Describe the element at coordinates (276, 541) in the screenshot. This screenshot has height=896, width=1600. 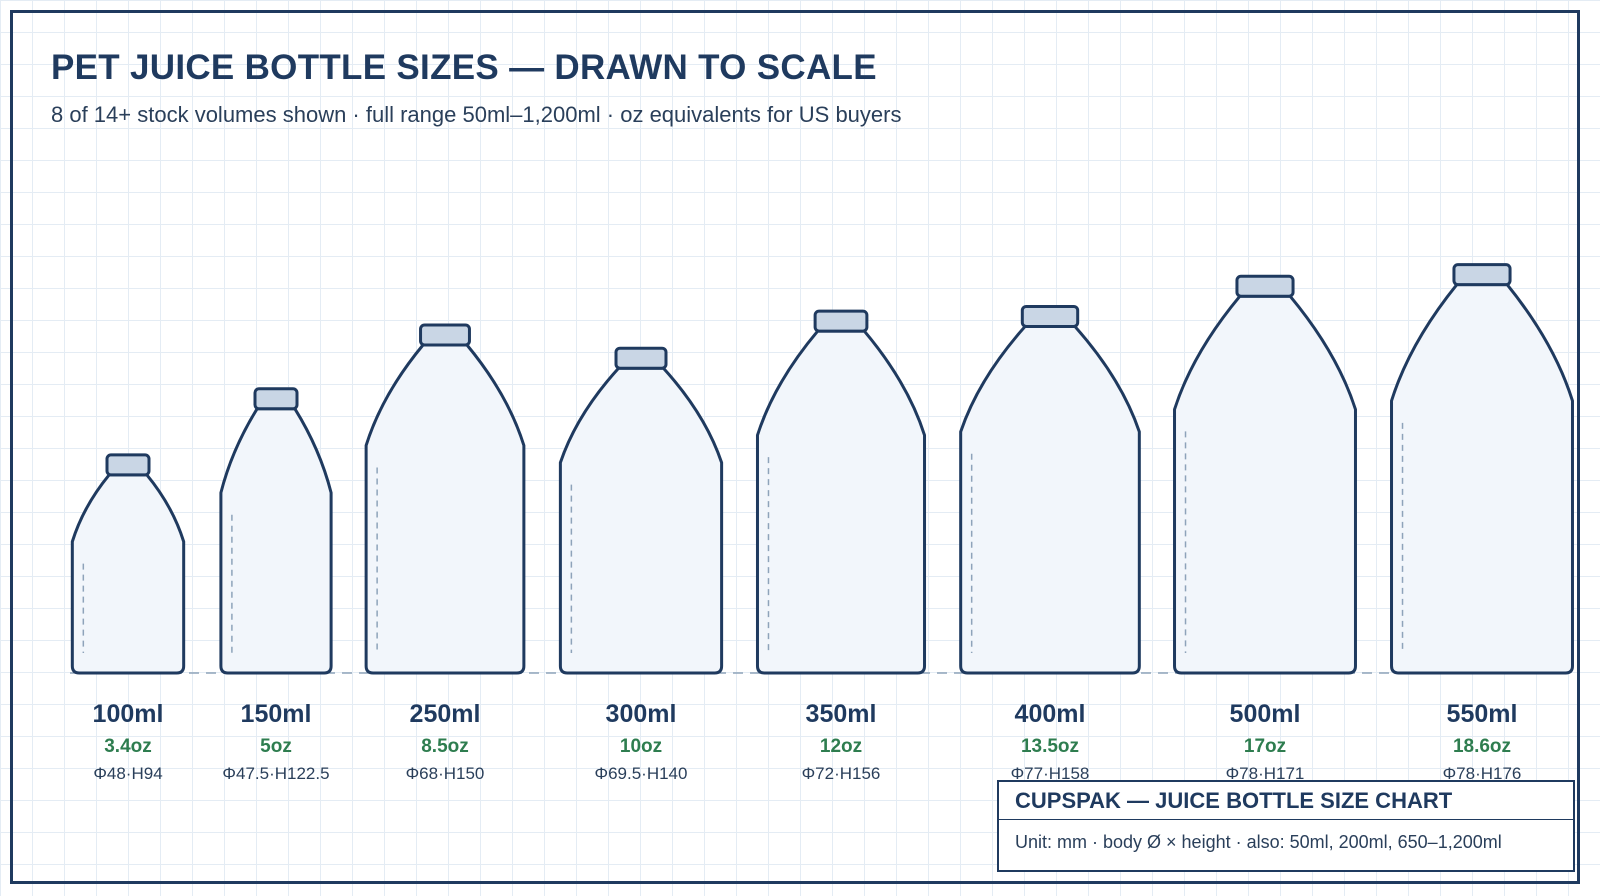
I see `bottle-body-150ml` at that location.